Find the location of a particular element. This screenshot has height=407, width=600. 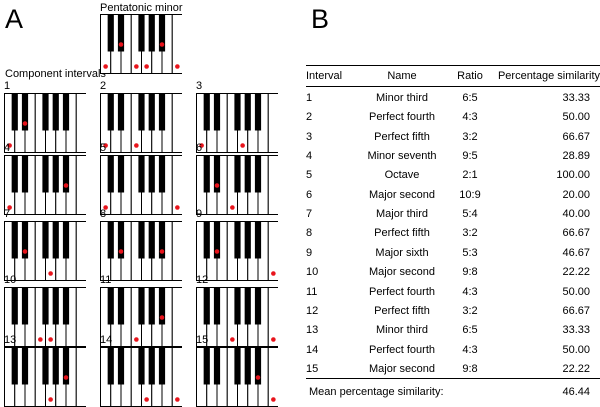

cell-interval: 8 is located at coordinates (309, 233).